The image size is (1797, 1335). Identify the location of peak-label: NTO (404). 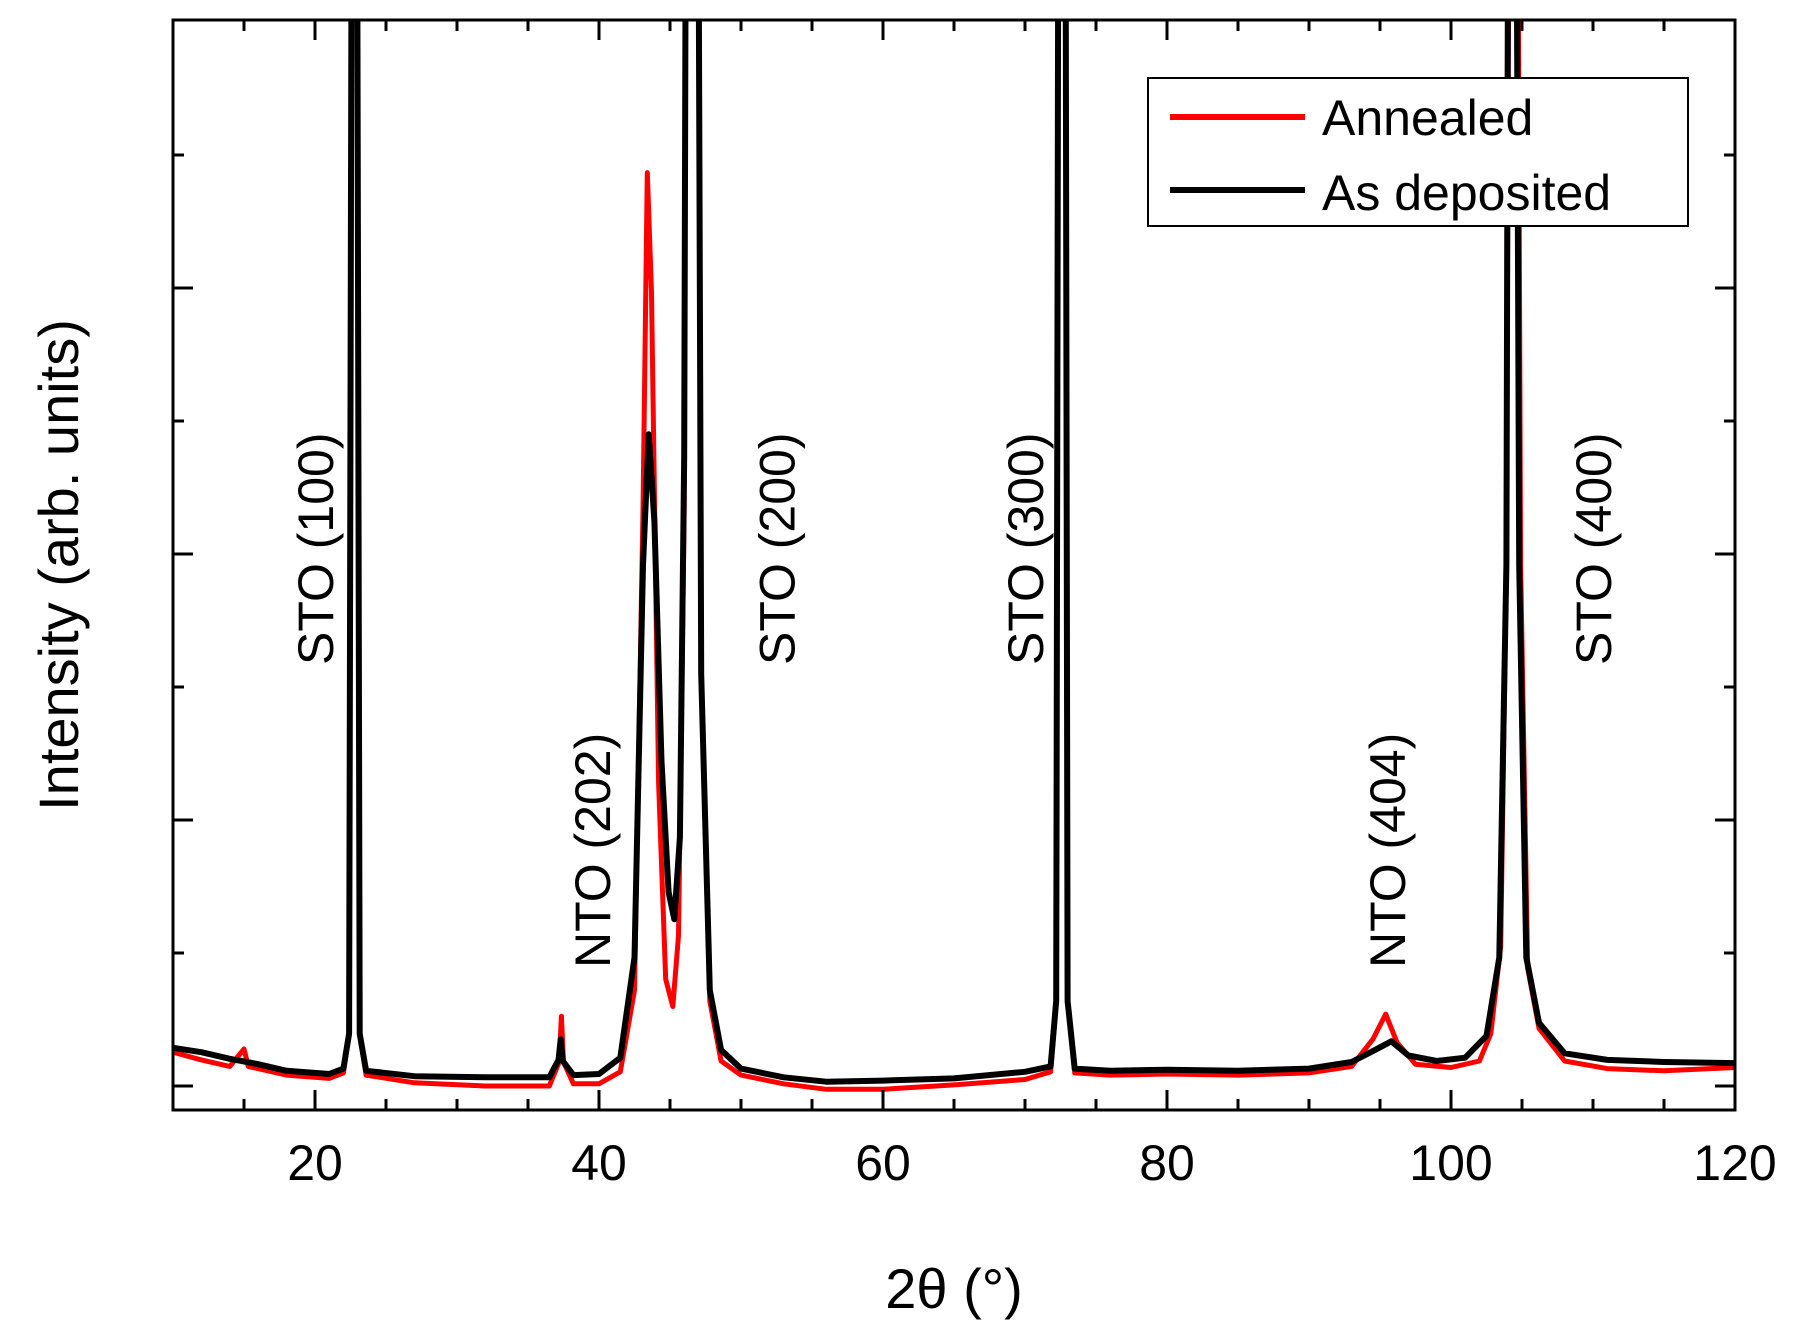
(1388, 850).